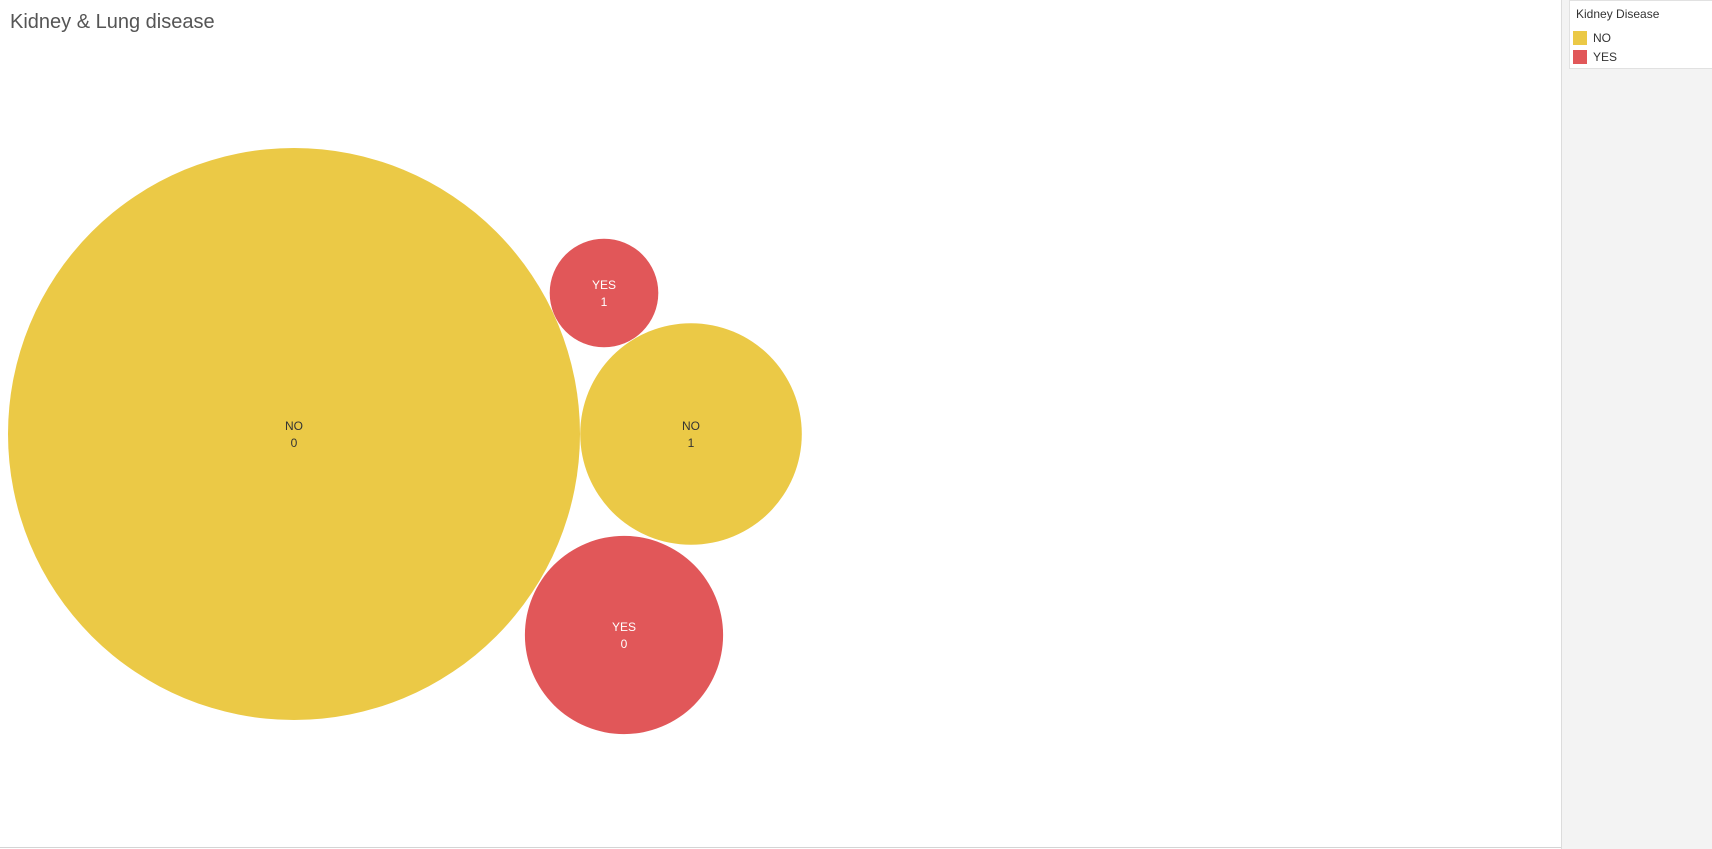  What do you see at coordinates (1580, 38) in the screenshot?
I see `legend-swatch-no` at bounding box center [1580, 38].